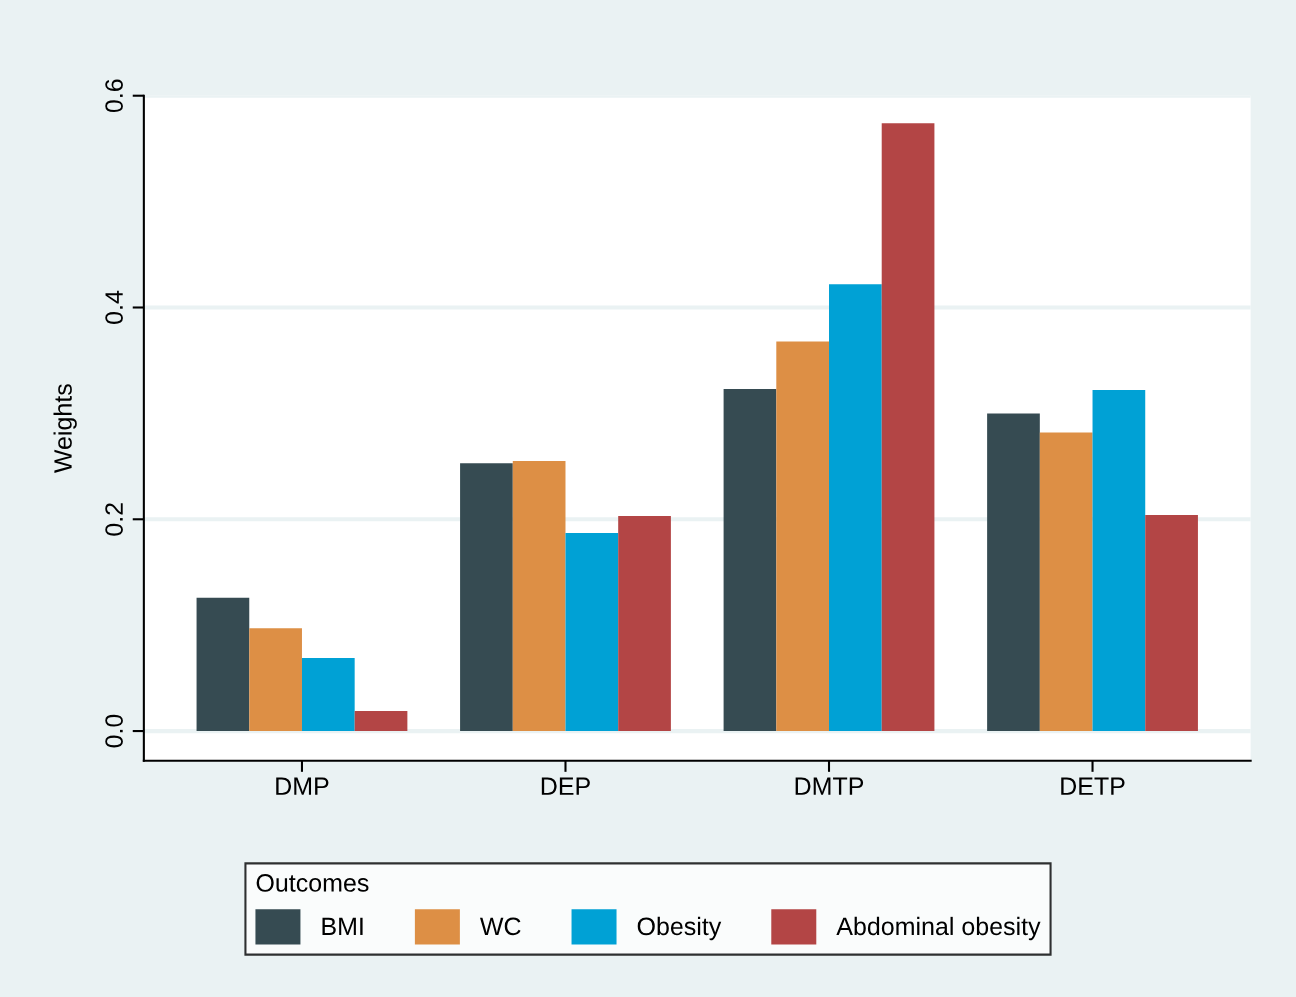 The height and width of the screenshot is (997, 1296). What do you see at coordinates (679, 928) in the screenshot?
I see `legend-label: Obesity` at bounding box center [679, 928].